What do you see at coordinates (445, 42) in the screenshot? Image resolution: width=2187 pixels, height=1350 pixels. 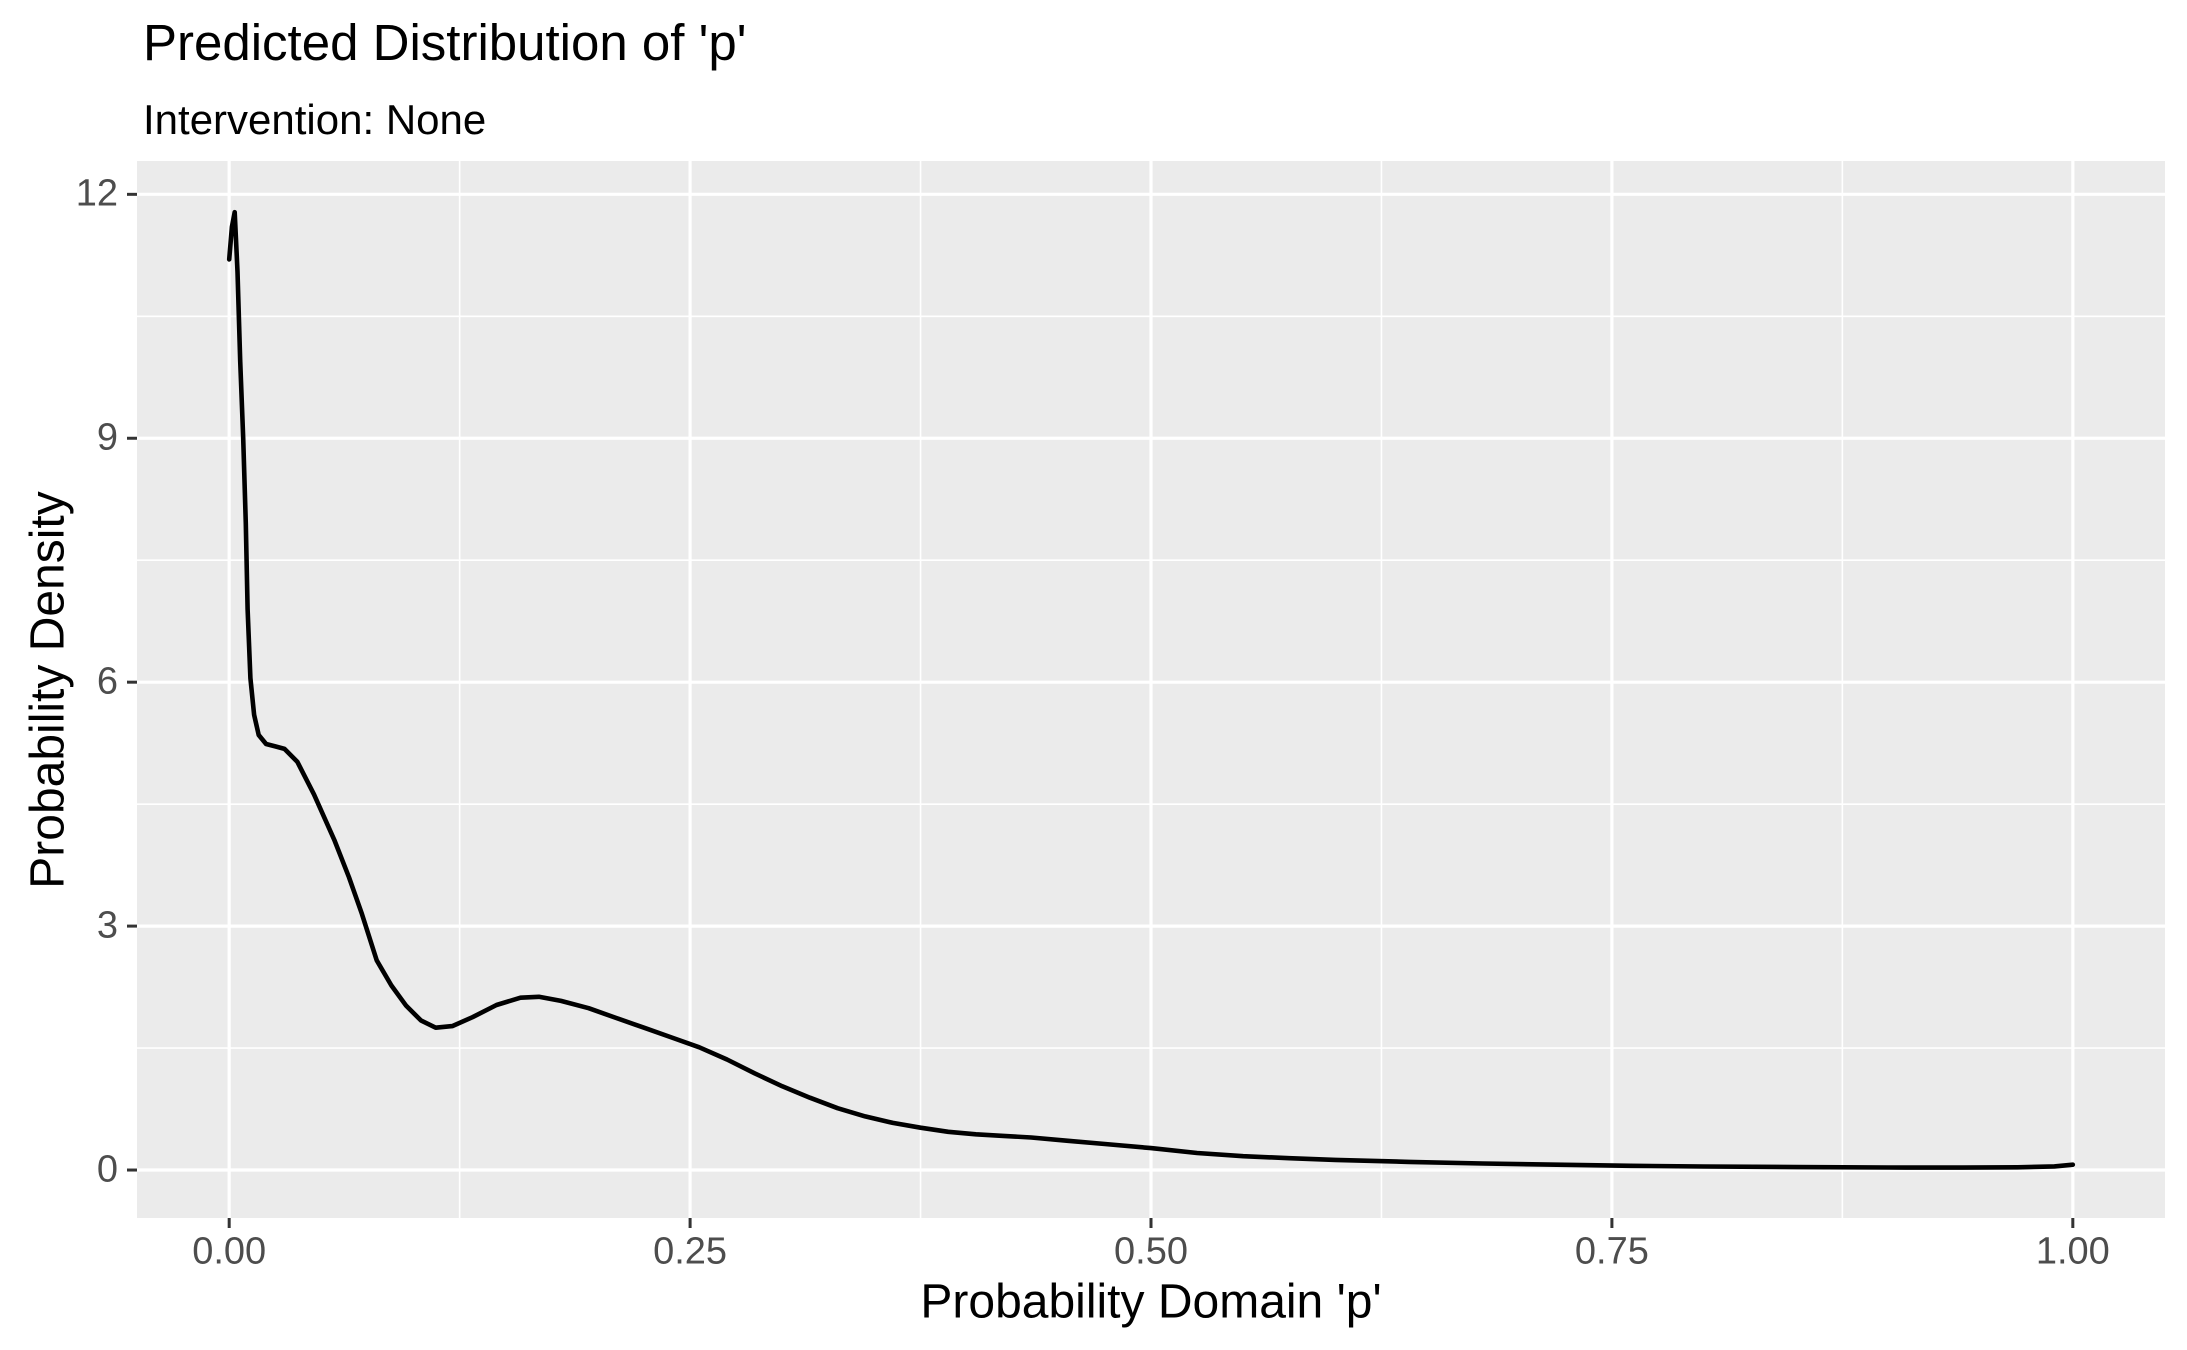 I see `chart-title: Predicted Distribution of 'p'` at bounding box center [445, 42].